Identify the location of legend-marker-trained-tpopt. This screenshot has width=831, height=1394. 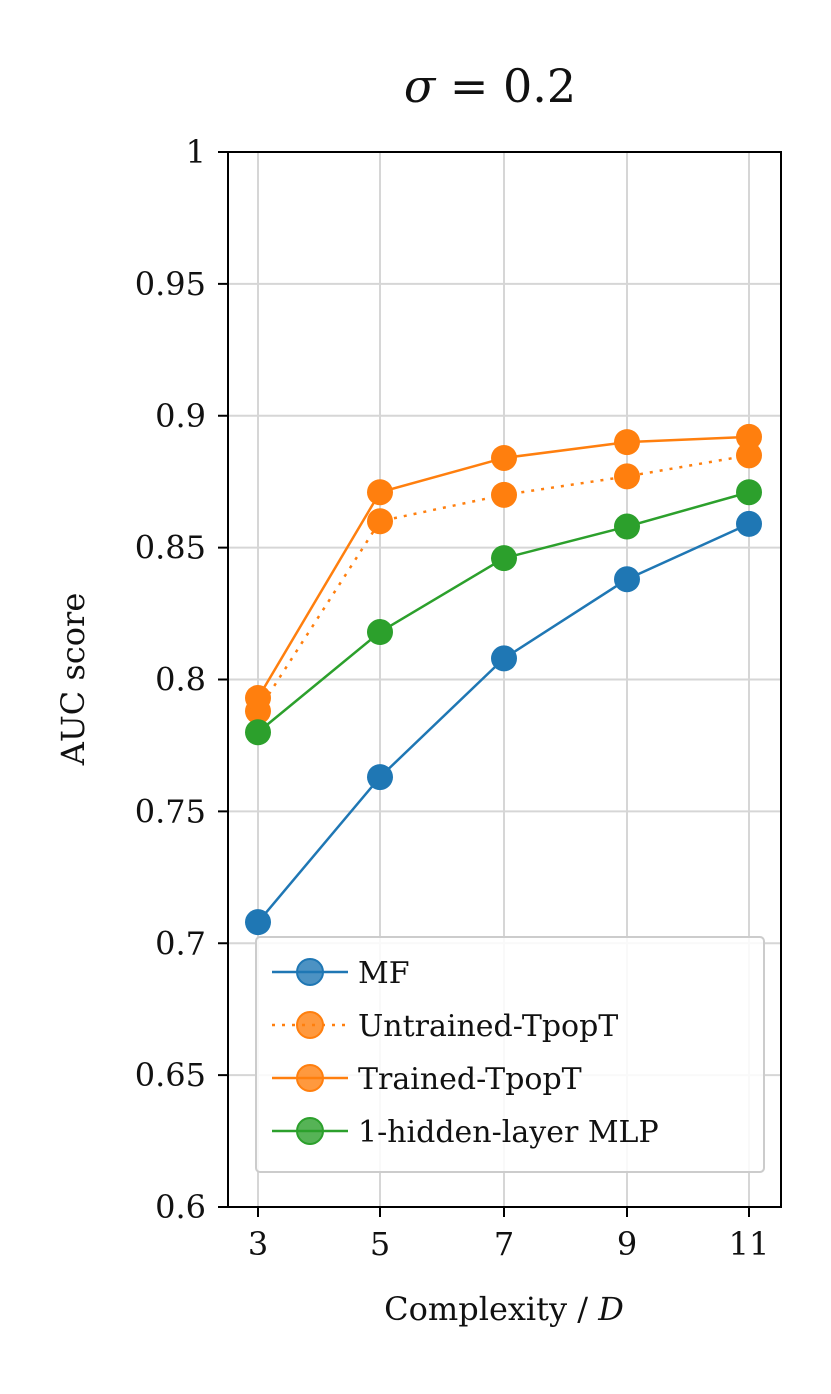
(310, 1078).